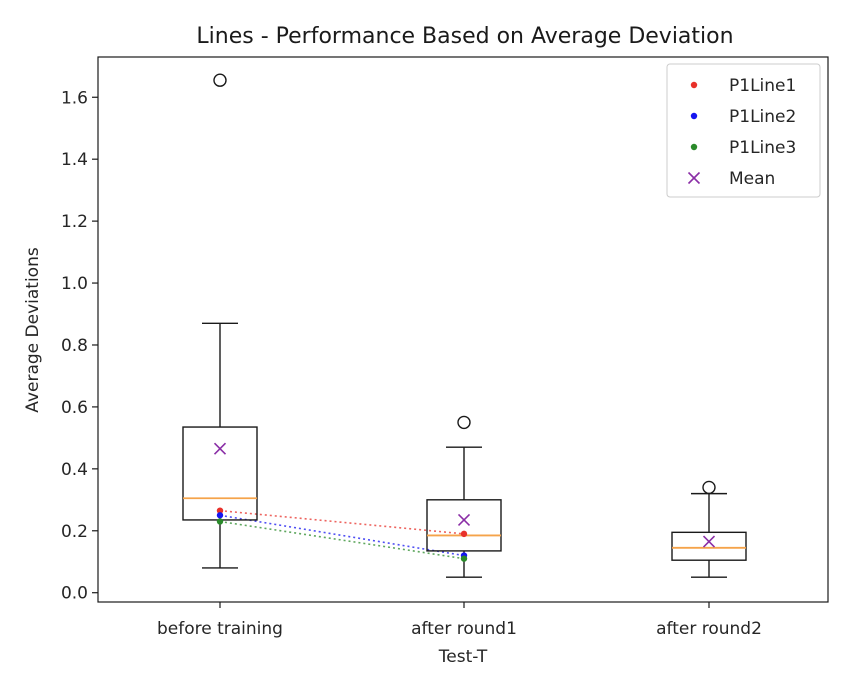  I want to click on y-tick-label: 0.6, so click(74, 408).